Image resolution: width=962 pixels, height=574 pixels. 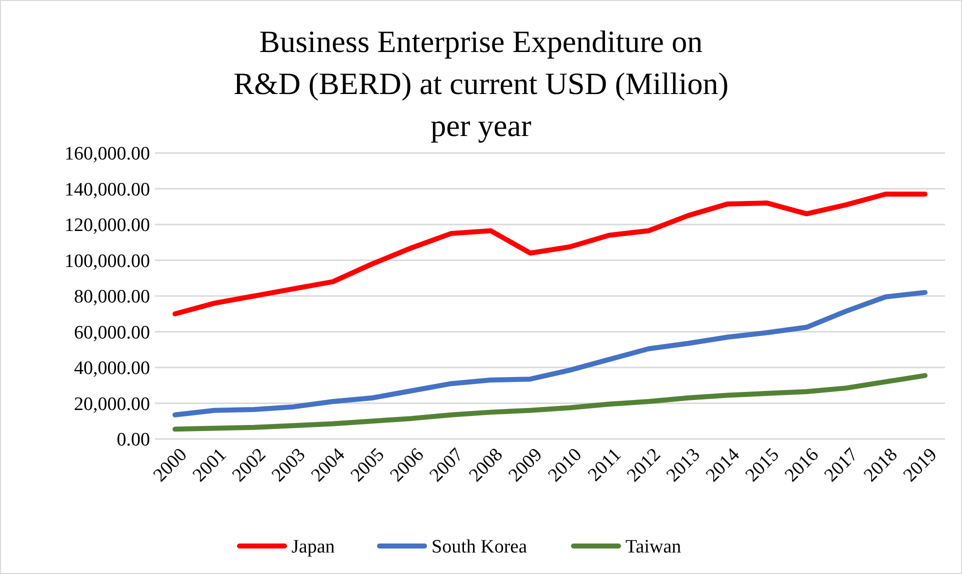 What do you see at coordinates (133, 440) in the screenshot?
I see `y-tick-label: 0.00` at bounding box center [133, 440].